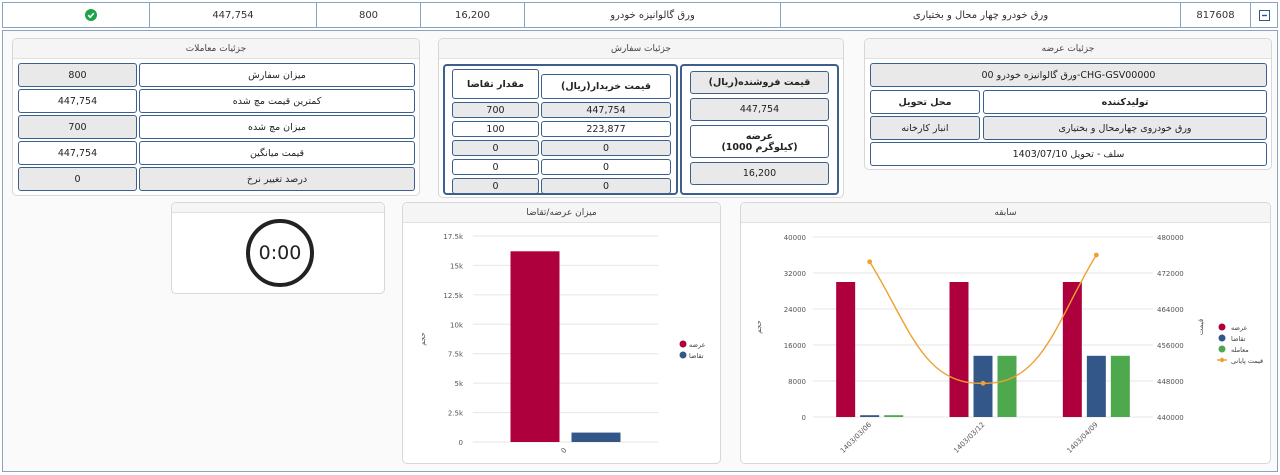 This screenshot has height=475, width=1280. Describe the element at coordinates (277, 179) in the screenshot. I see `trade-label-row-5: درصد تغییر نرخ` at that location.